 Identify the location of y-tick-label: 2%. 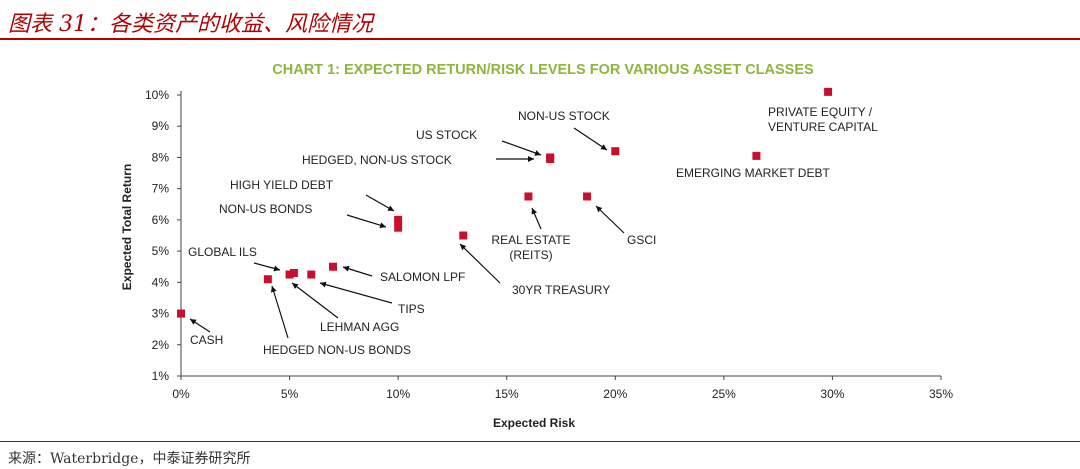
(161, 345).